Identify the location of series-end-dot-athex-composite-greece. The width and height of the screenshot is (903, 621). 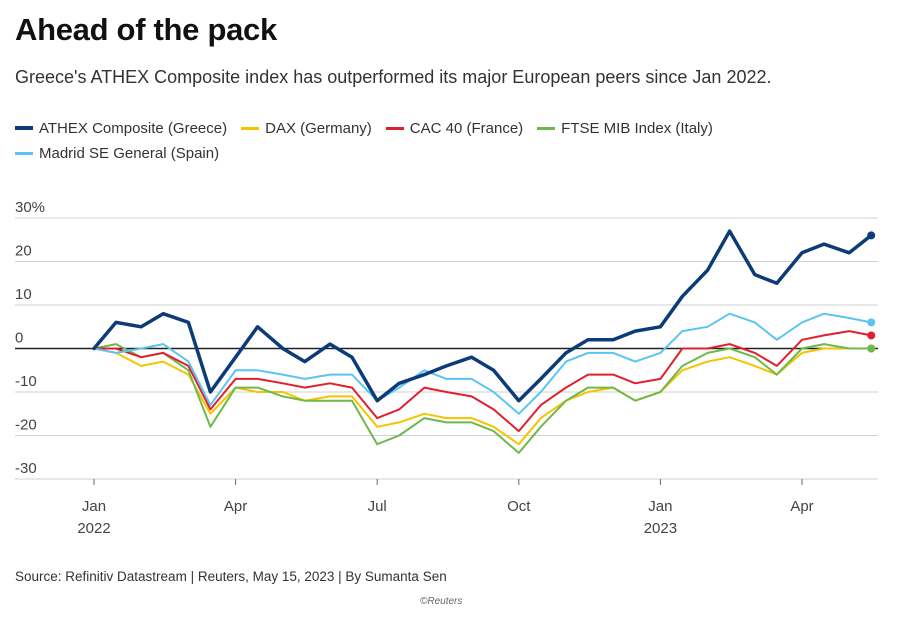
(871, 235).